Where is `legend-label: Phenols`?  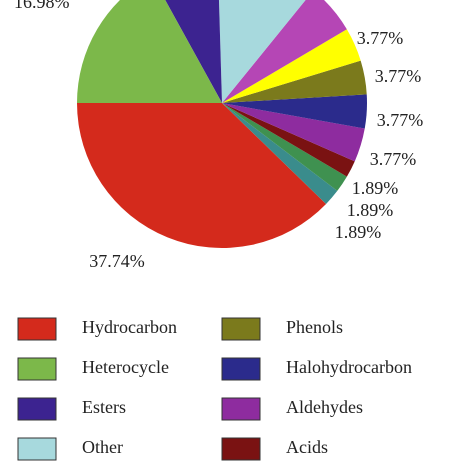 legend-label: Phenols is located at coordinates (314, 327).